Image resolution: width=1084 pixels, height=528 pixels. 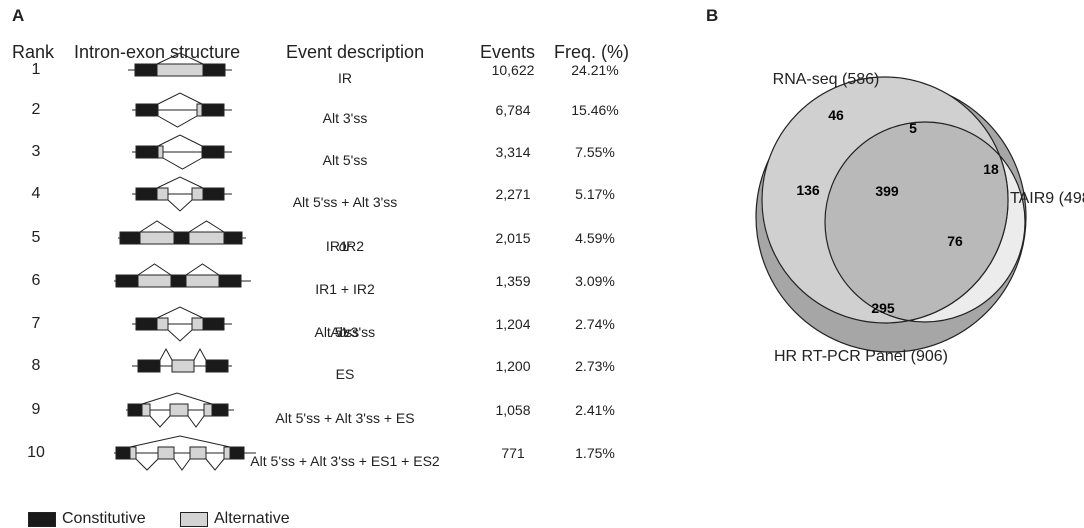 I want to click on region-all-three: 399, so click(x=887, y=191).